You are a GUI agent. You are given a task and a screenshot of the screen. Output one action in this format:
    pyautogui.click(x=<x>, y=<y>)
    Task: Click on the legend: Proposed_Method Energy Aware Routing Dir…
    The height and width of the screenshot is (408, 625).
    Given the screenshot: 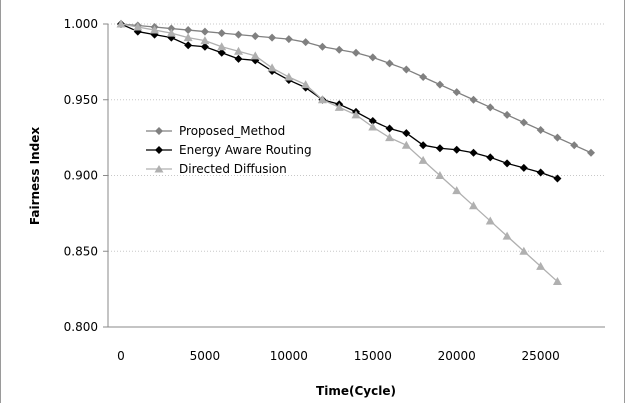 What is the action you would take?
    pyautogui.click(x=229, y=150)
    